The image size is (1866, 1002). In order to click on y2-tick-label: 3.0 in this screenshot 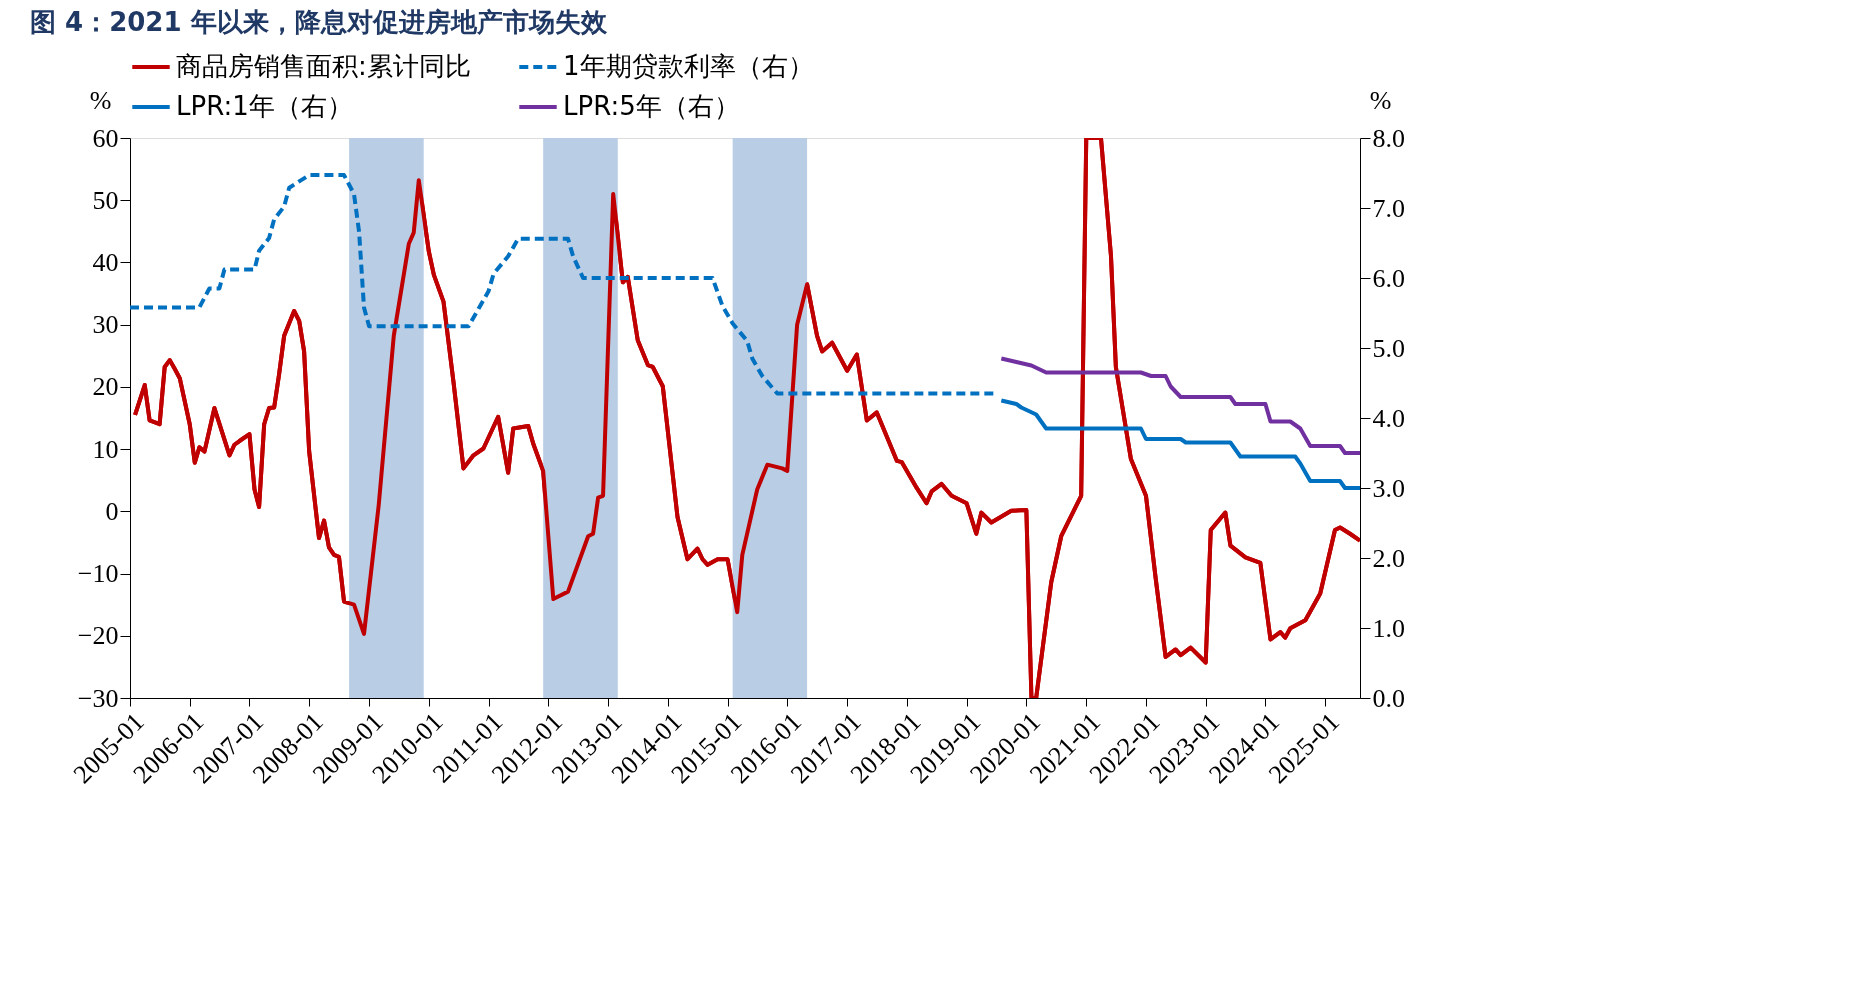, I will do `click(1388, 488)`.